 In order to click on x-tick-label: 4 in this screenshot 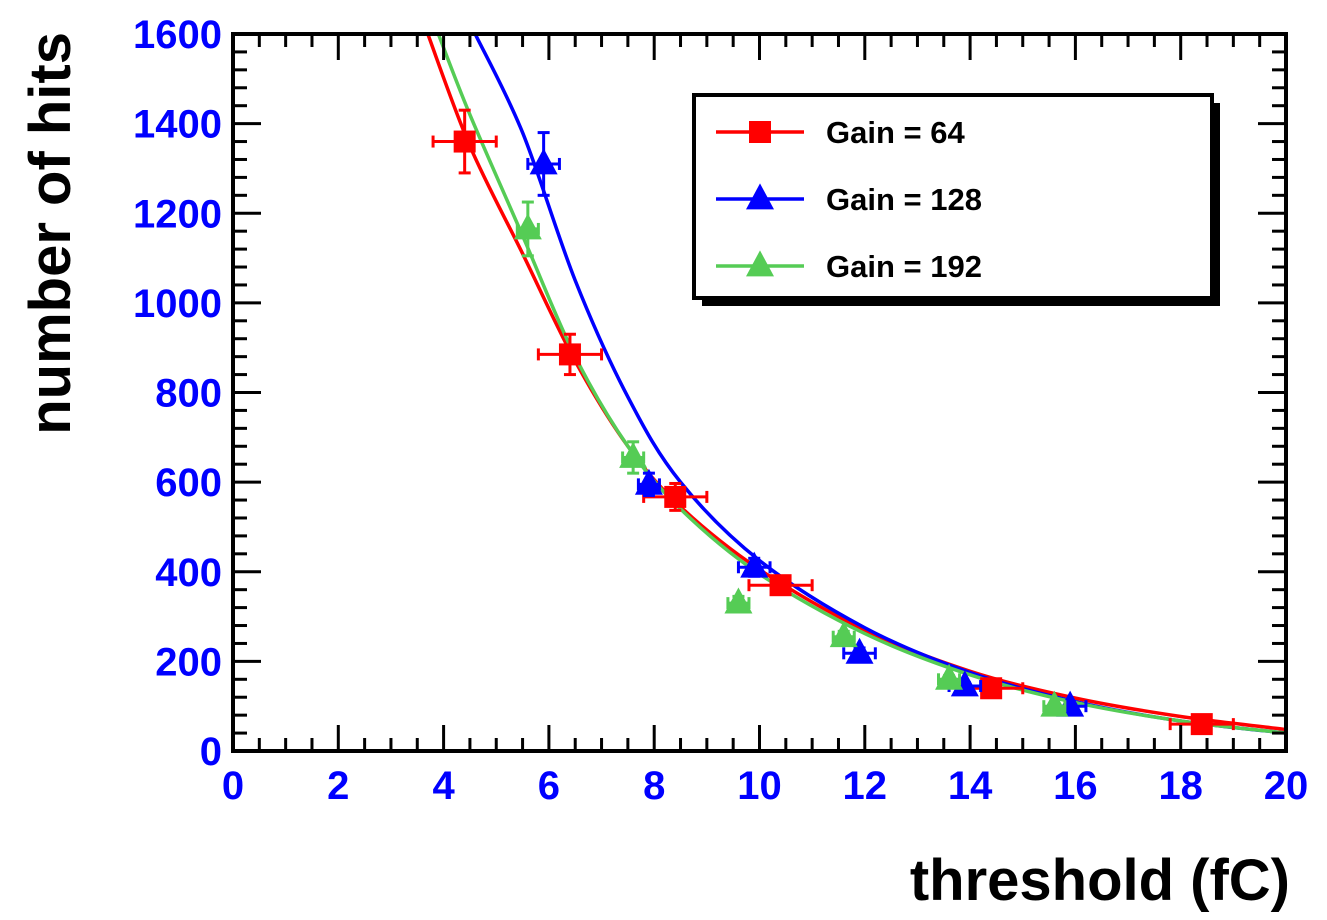, I will do `click(443, 786)`.